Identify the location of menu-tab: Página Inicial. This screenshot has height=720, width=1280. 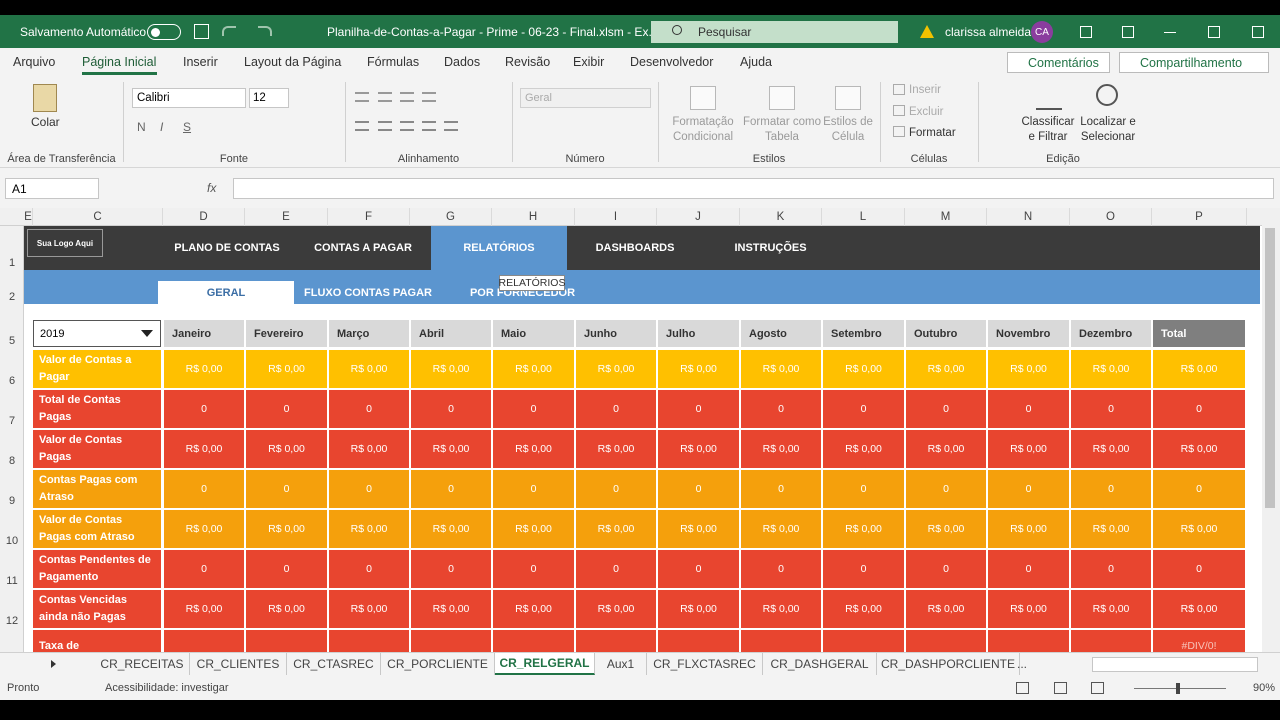
(119, 62).